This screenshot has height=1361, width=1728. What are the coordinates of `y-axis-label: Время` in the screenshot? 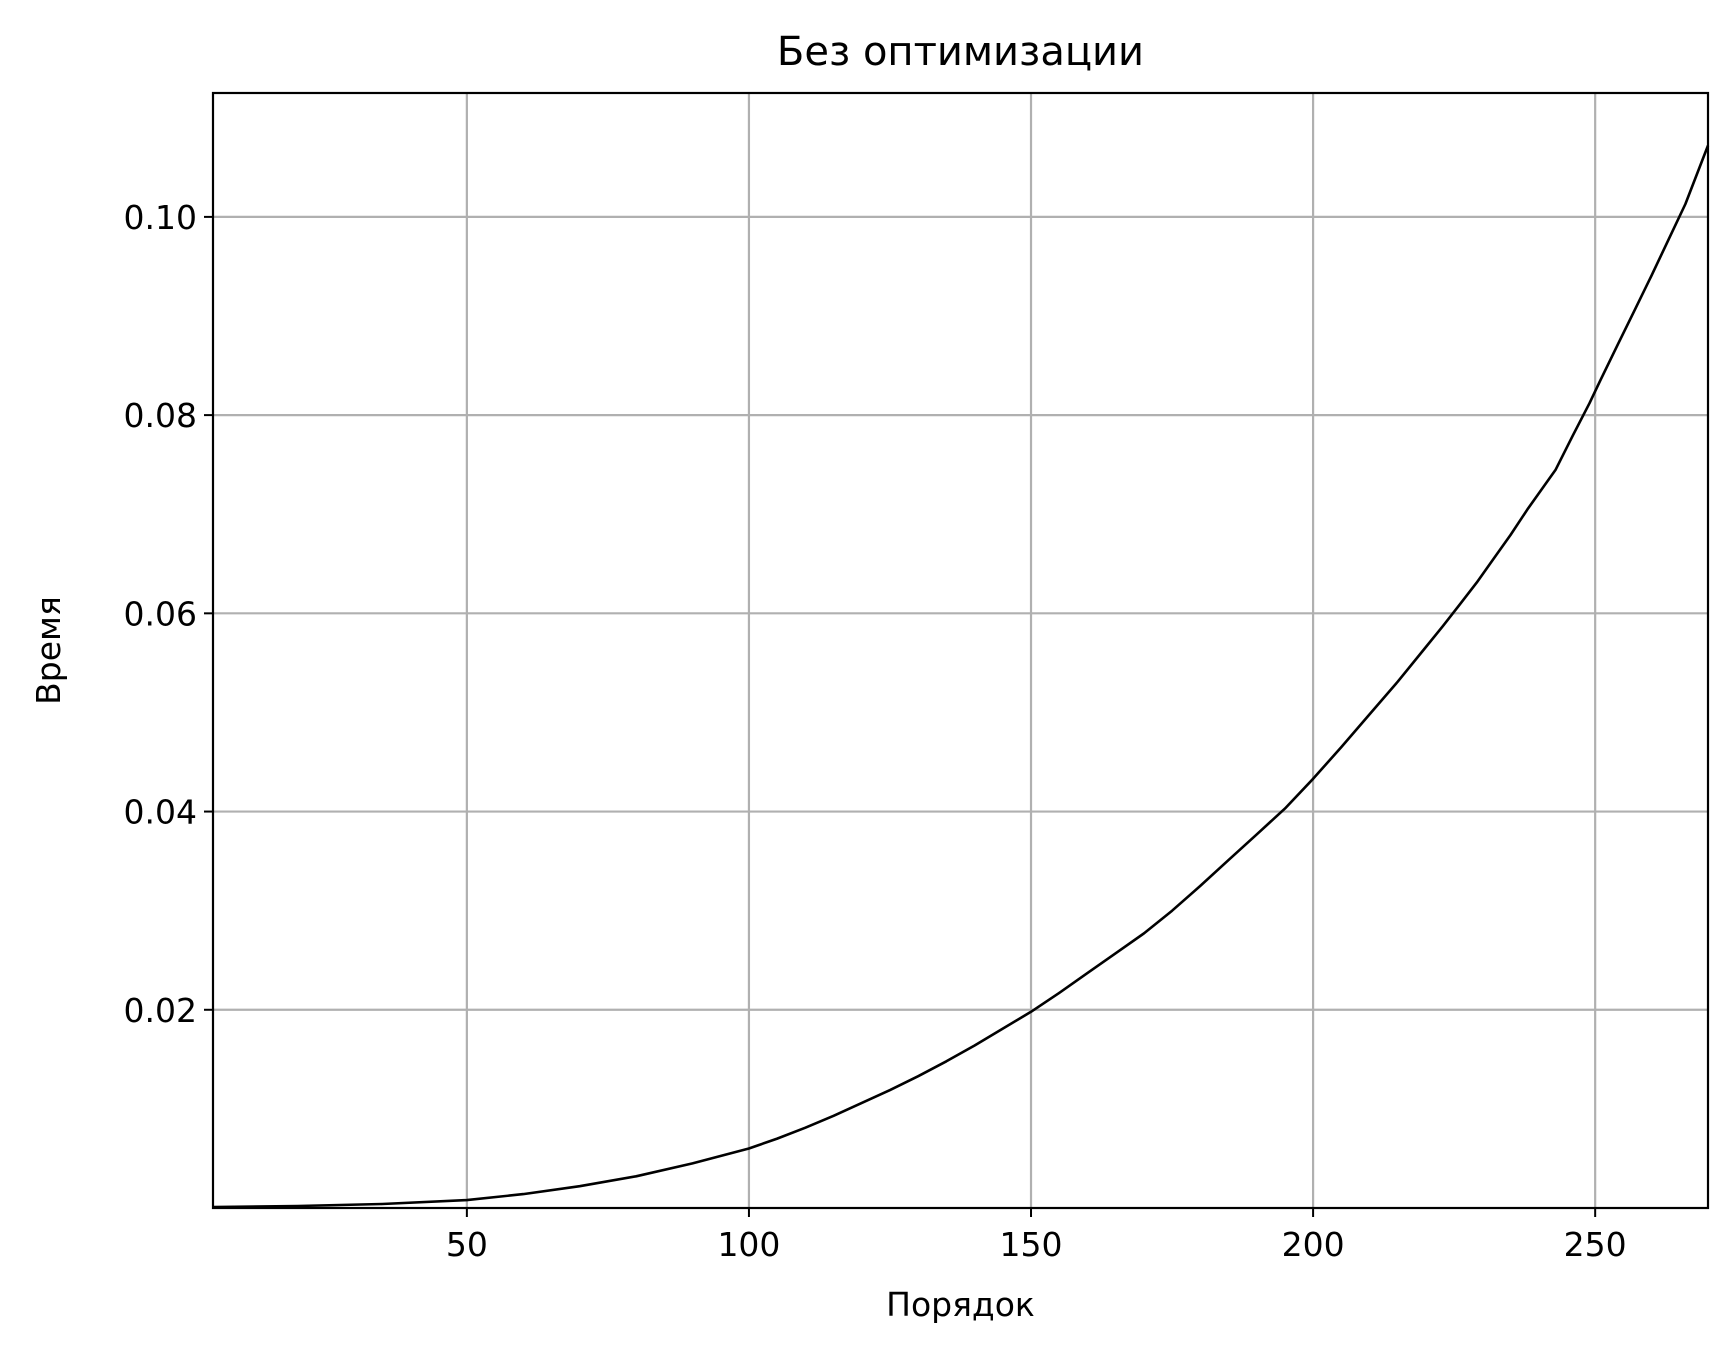 It's located at (48, 650).